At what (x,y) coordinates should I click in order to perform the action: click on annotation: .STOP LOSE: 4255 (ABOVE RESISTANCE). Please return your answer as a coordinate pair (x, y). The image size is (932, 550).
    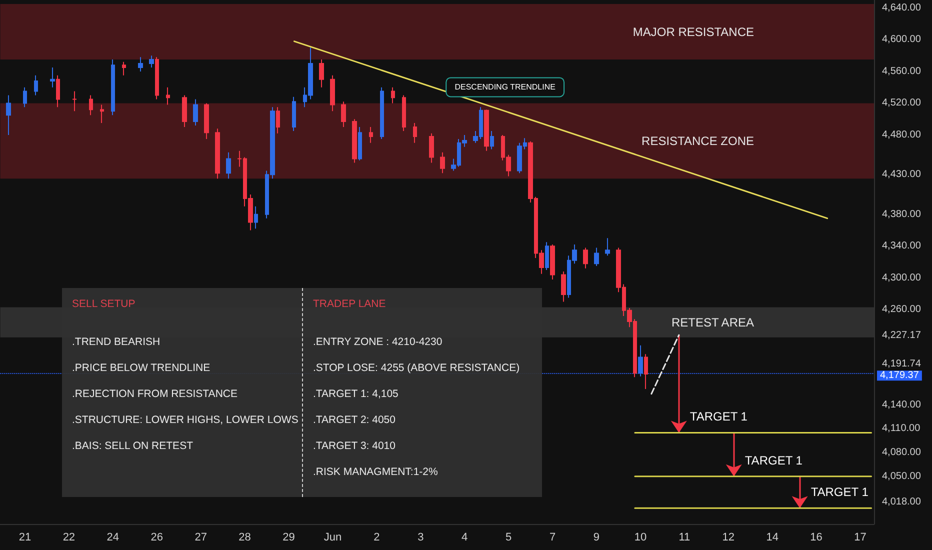
    Looking at the image, I should click on (417, 368).